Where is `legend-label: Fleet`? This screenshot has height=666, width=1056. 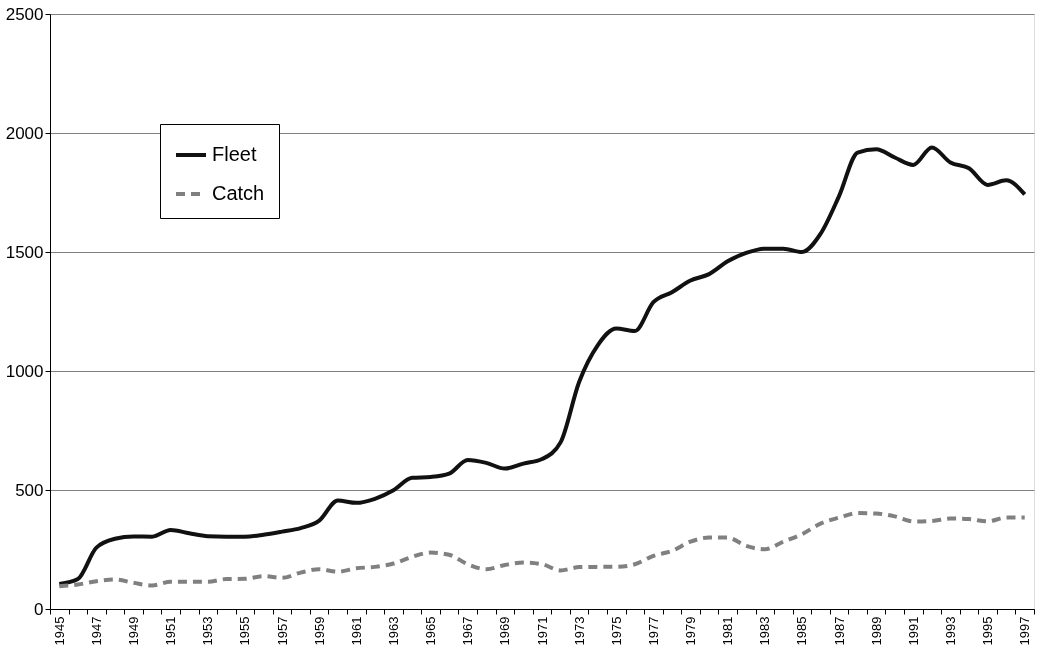 legend-label: Fleet is located at coordinates (234, 154).